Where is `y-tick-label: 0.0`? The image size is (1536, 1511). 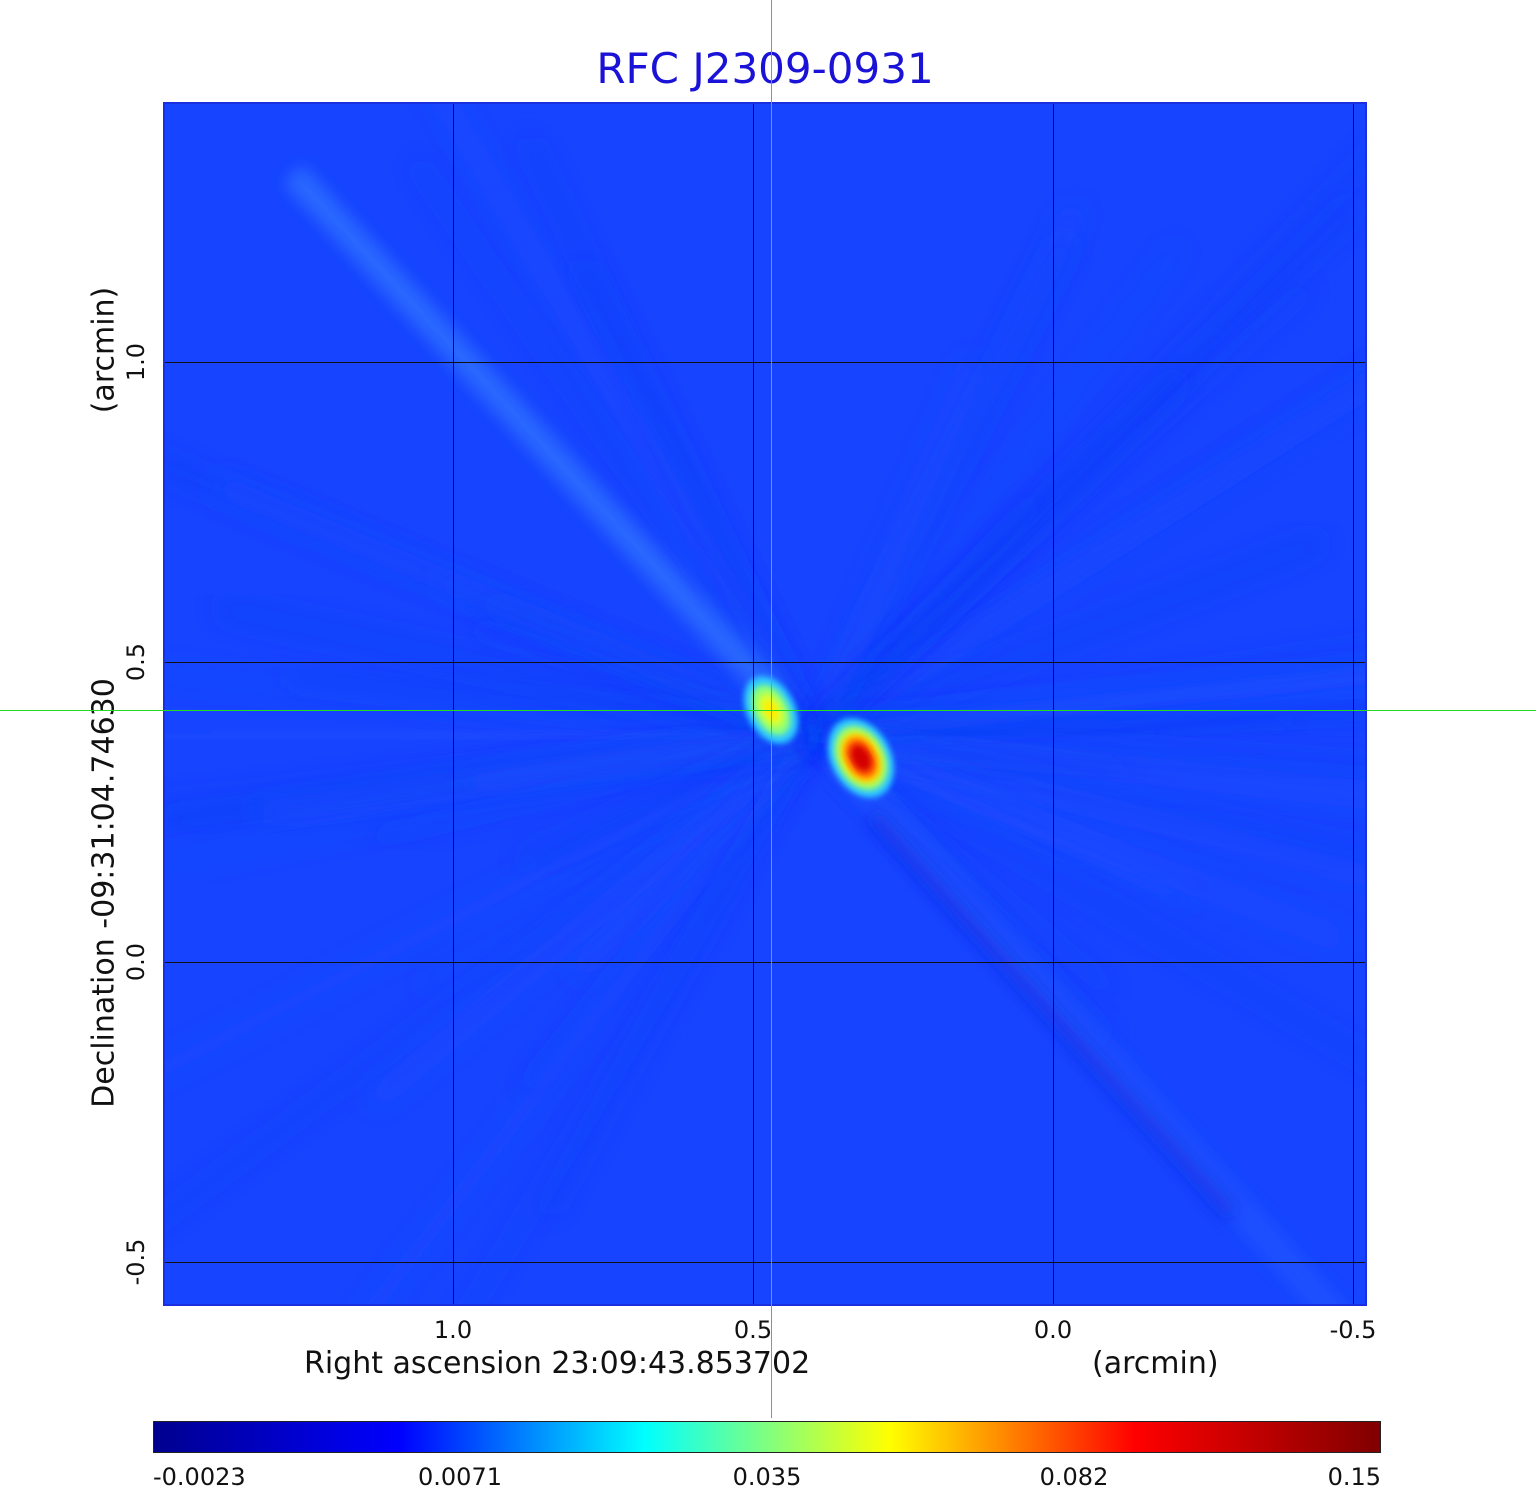
y-tick-label: 0.0 is located at coordinates (136, 962).